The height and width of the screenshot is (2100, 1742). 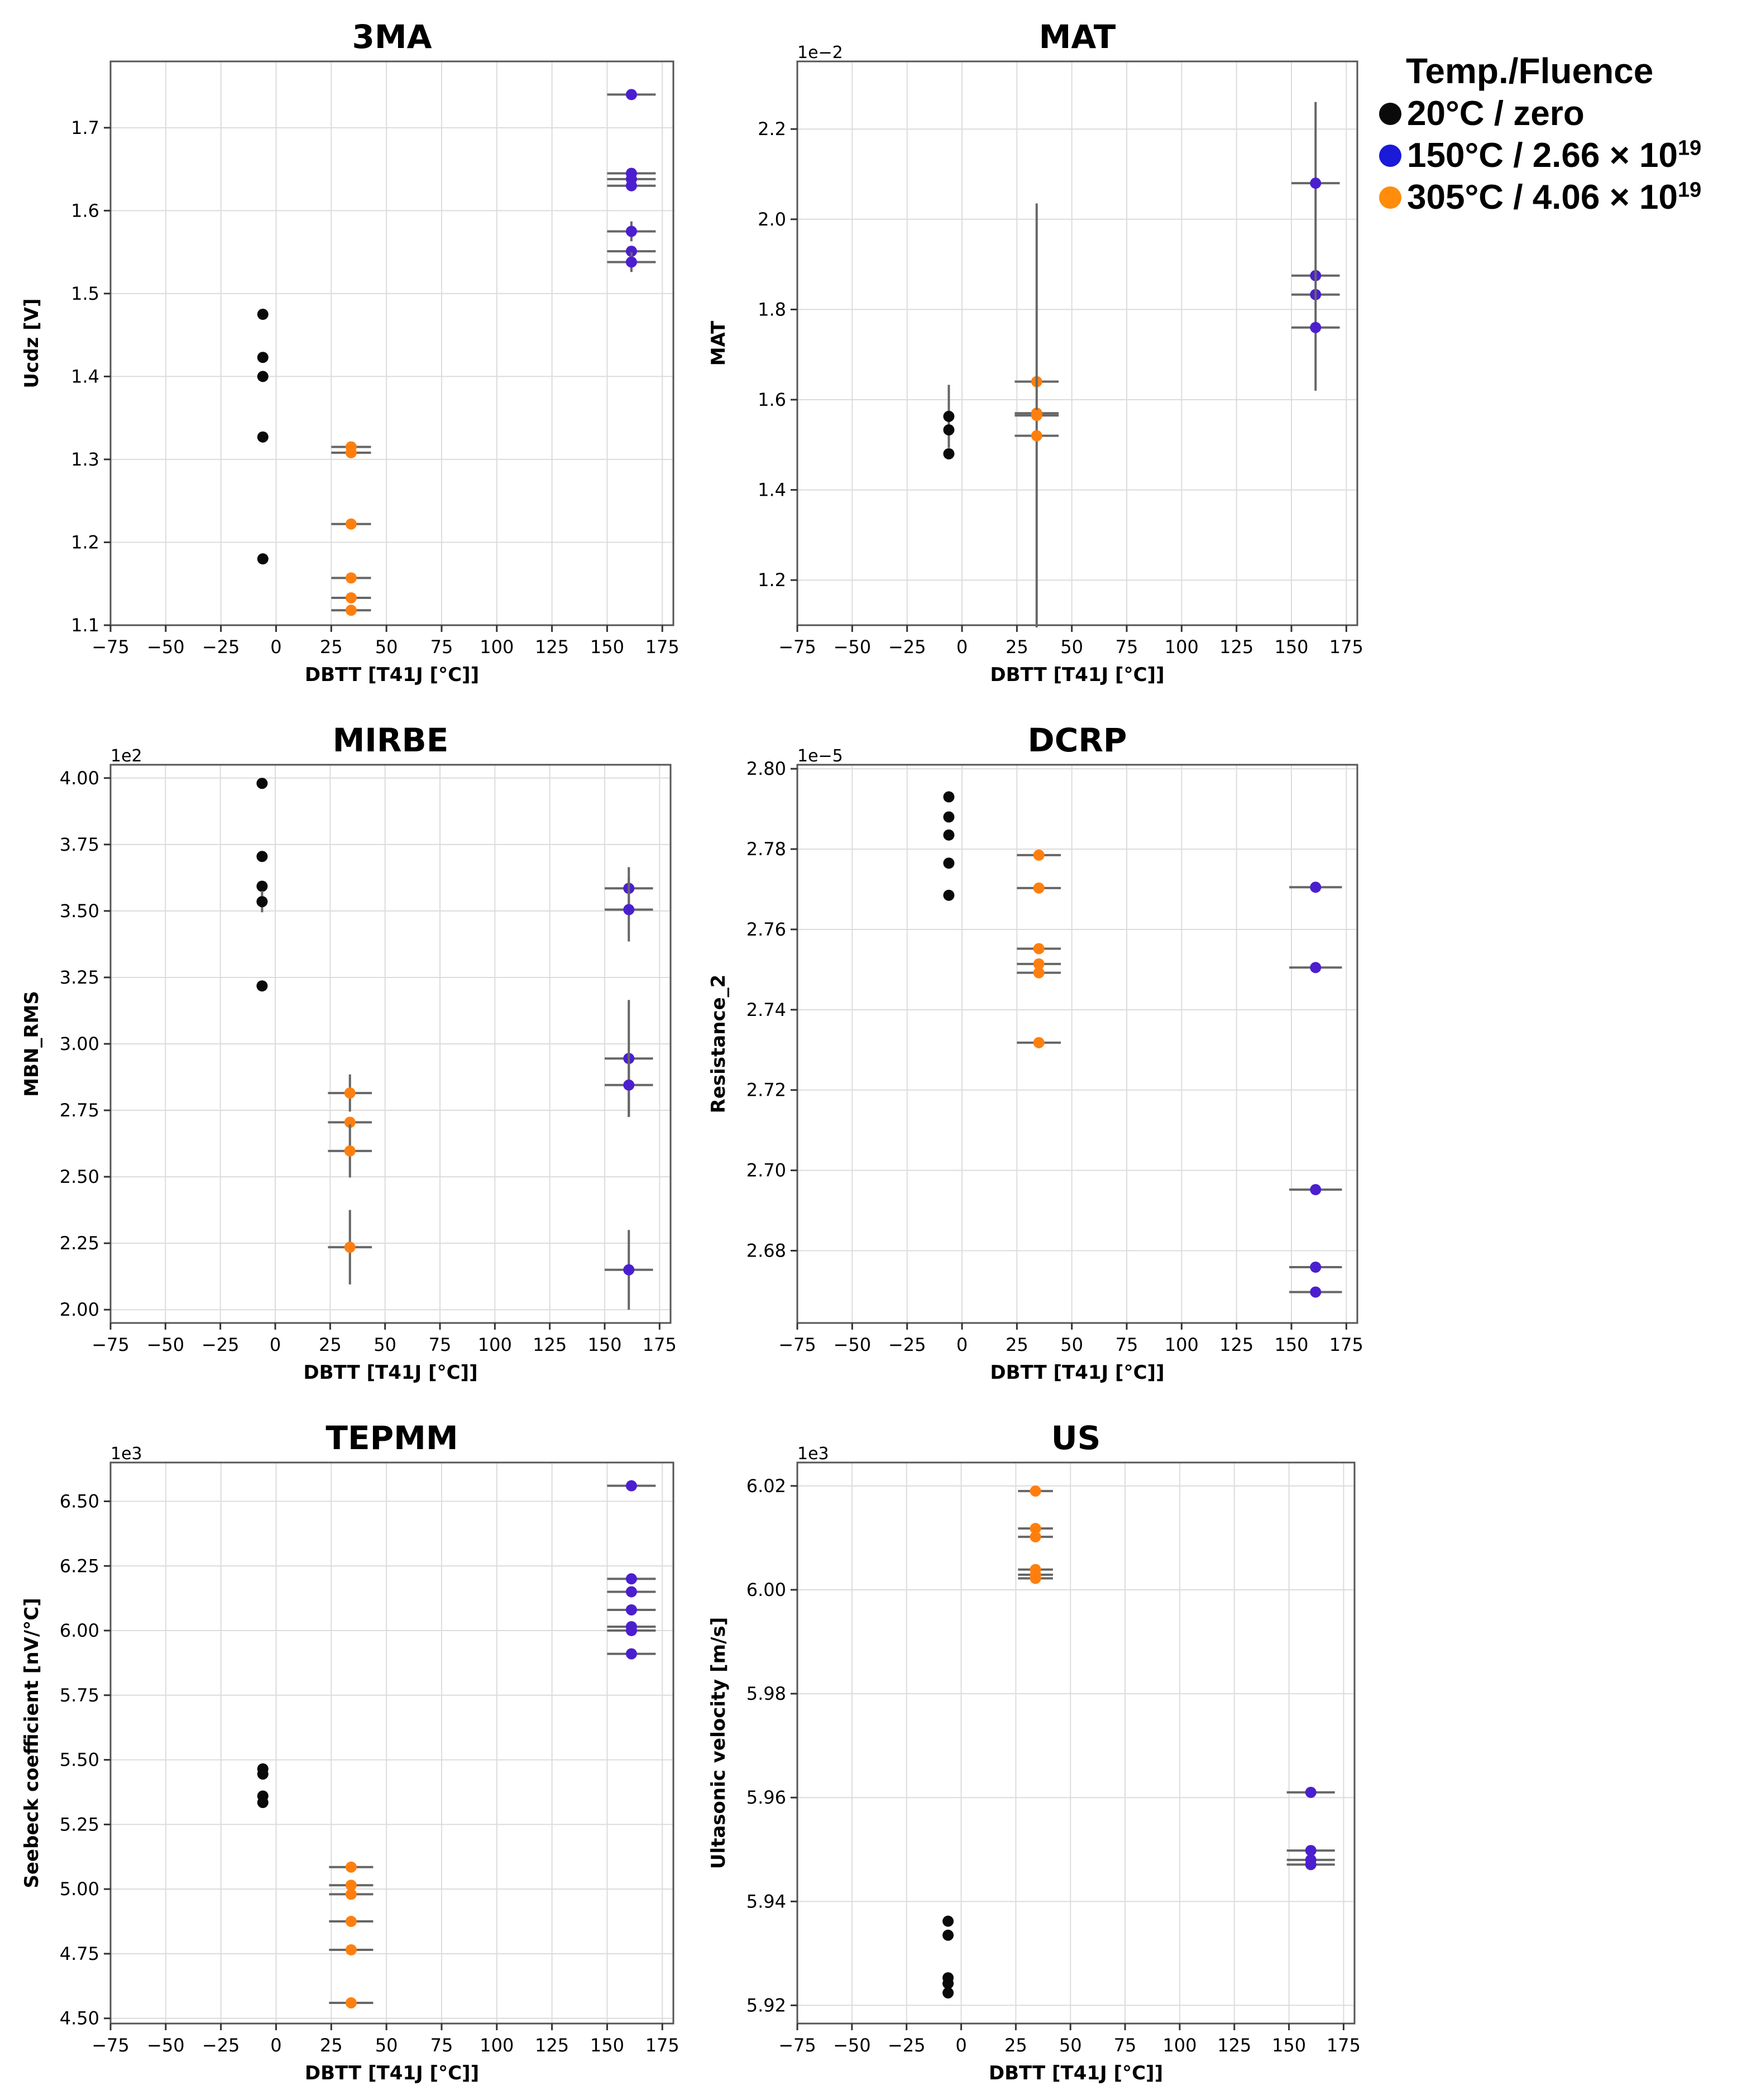 What do you see at coordinates (604, 1344) in the screenshot?
I see `mirbe-x-tick-label: 150` at bounding box center [604, 1344].